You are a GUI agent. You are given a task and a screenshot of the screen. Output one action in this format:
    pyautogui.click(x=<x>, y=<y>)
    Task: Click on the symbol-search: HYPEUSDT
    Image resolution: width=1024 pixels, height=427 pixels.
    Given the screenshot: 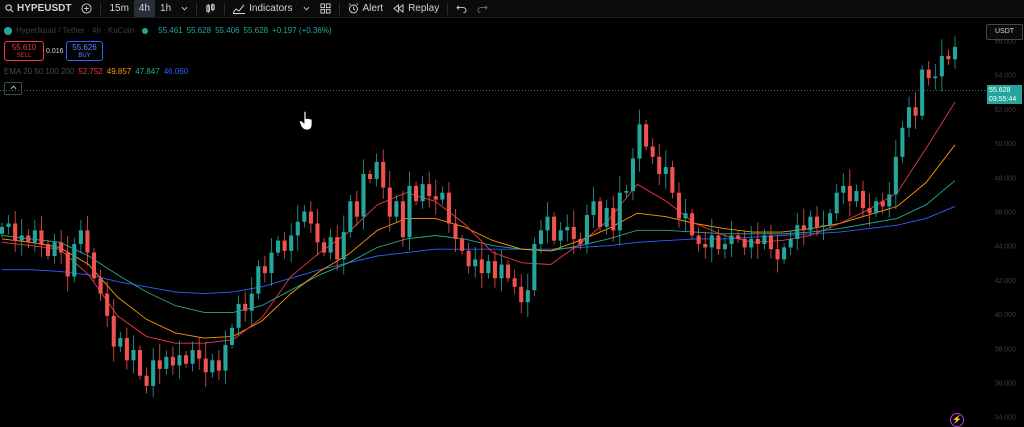 What is the action you would take?
    pyautogui.click(x=38, y=8)
    